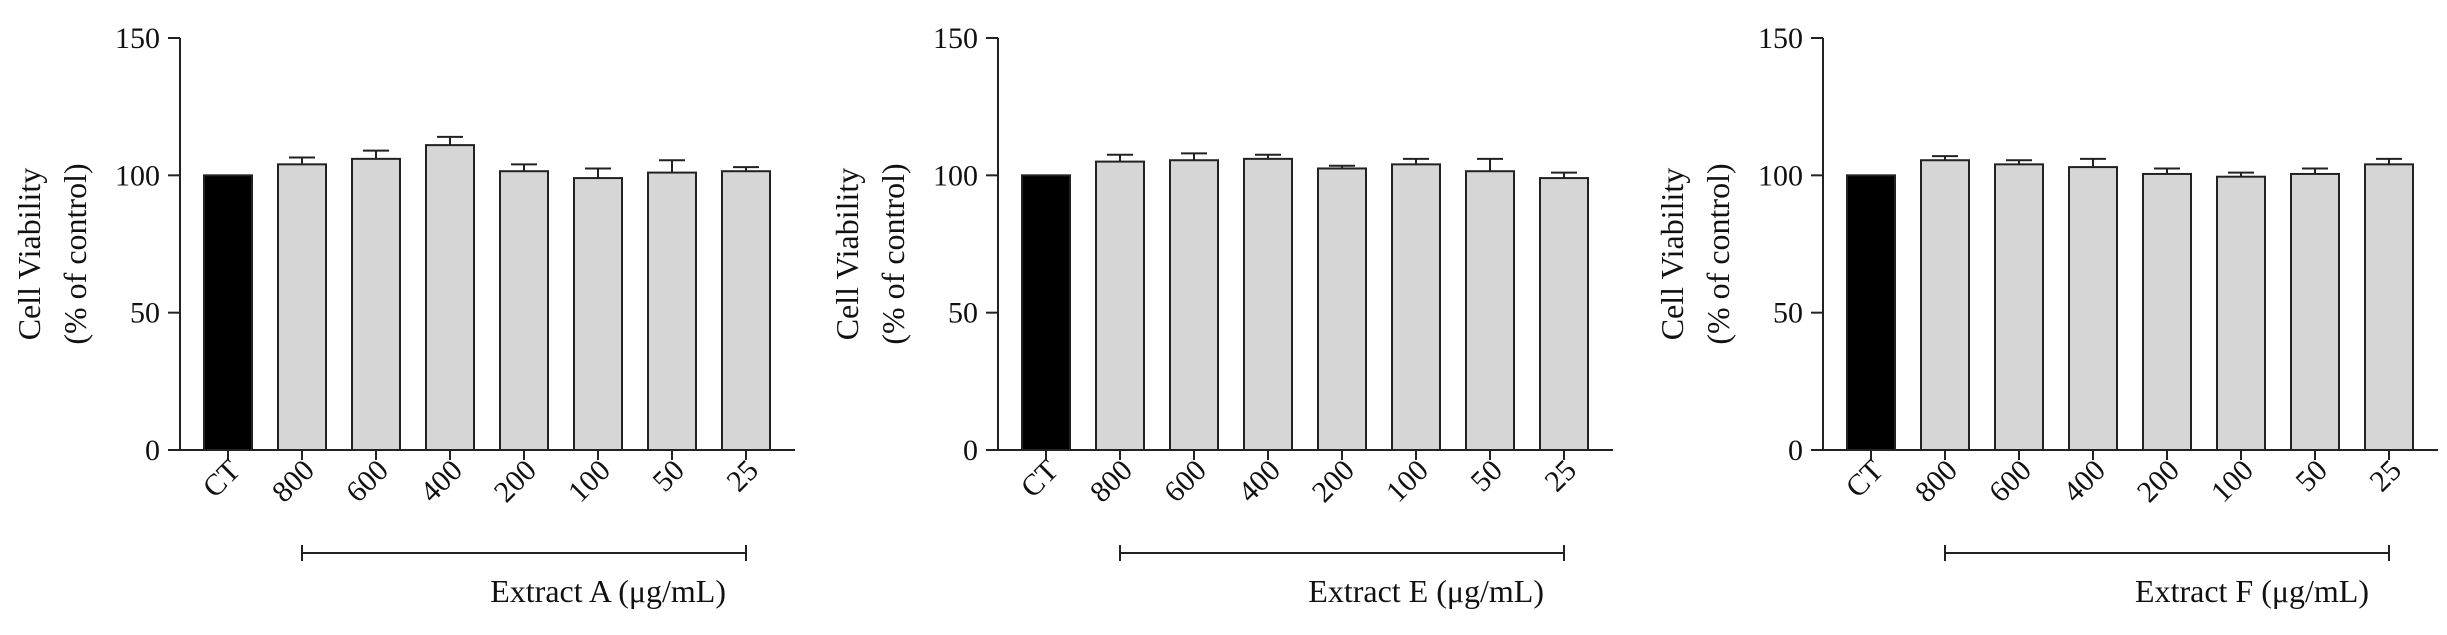 This screenshot has height=635, width=2447. What do you see at coordinates (608, 591) in the screenshot?
I see `group-label: Extract A (μg/mL)` at bounding box center [608, 591].